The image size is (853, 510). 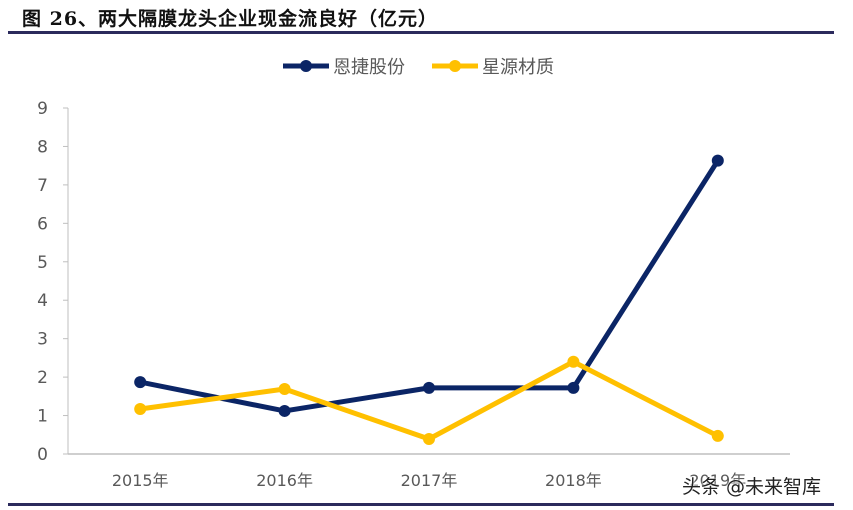 What do you see at coordinates (573, 480) in the screenshot?
I see `x-tick-label: 2018年` at bounding box center [573, 480].